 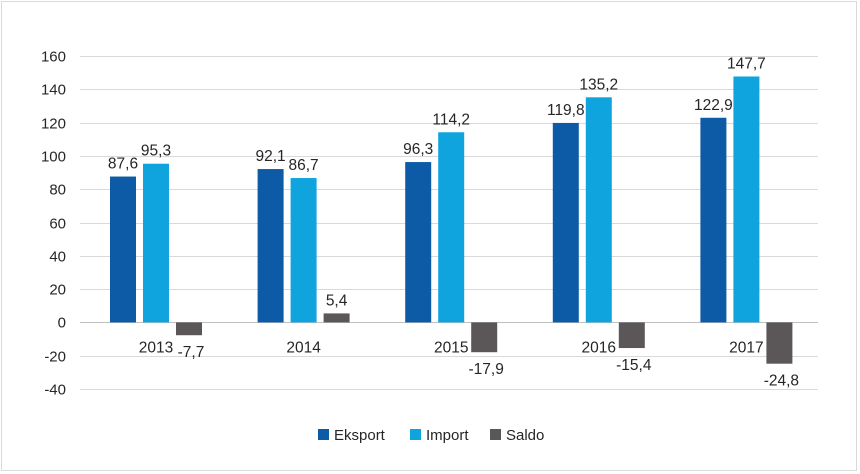 I want to click on y-tick-label: -20, so click(x=55, y=357).